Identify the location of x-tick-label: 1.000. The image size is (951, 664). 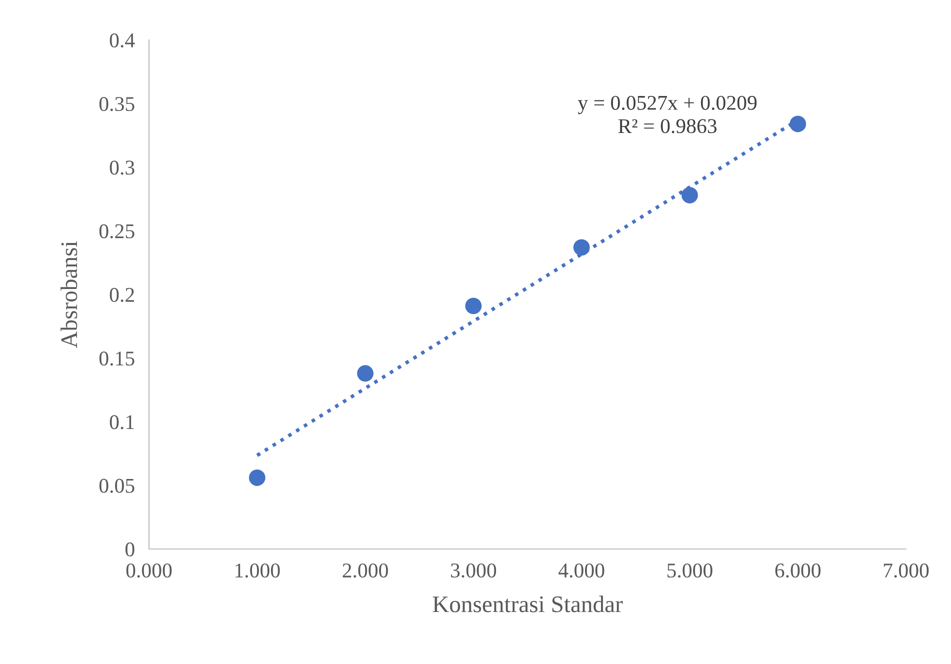
(258, 570).